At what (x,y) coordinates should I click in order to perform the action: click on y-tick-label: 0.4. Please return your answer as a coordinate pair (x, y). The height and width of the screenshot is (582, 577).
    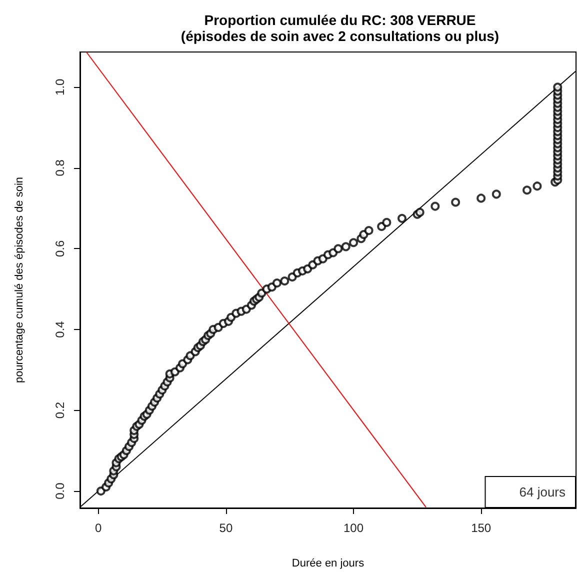
    Looking at the image, I should click on (60, 329).